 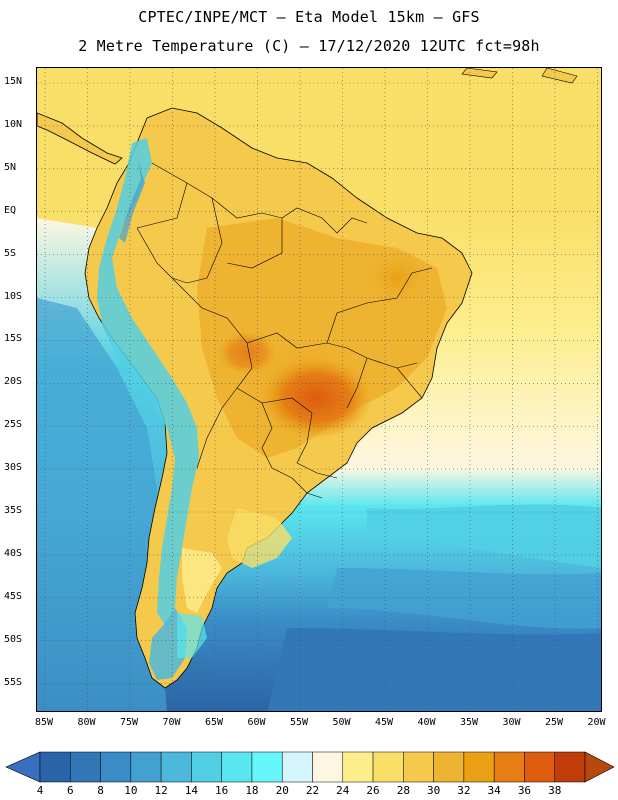 What do you see at coordinates (252, 790) in the screenshot?
I see `colorbar-tick-label: 18` at bounding box center [252, 790].